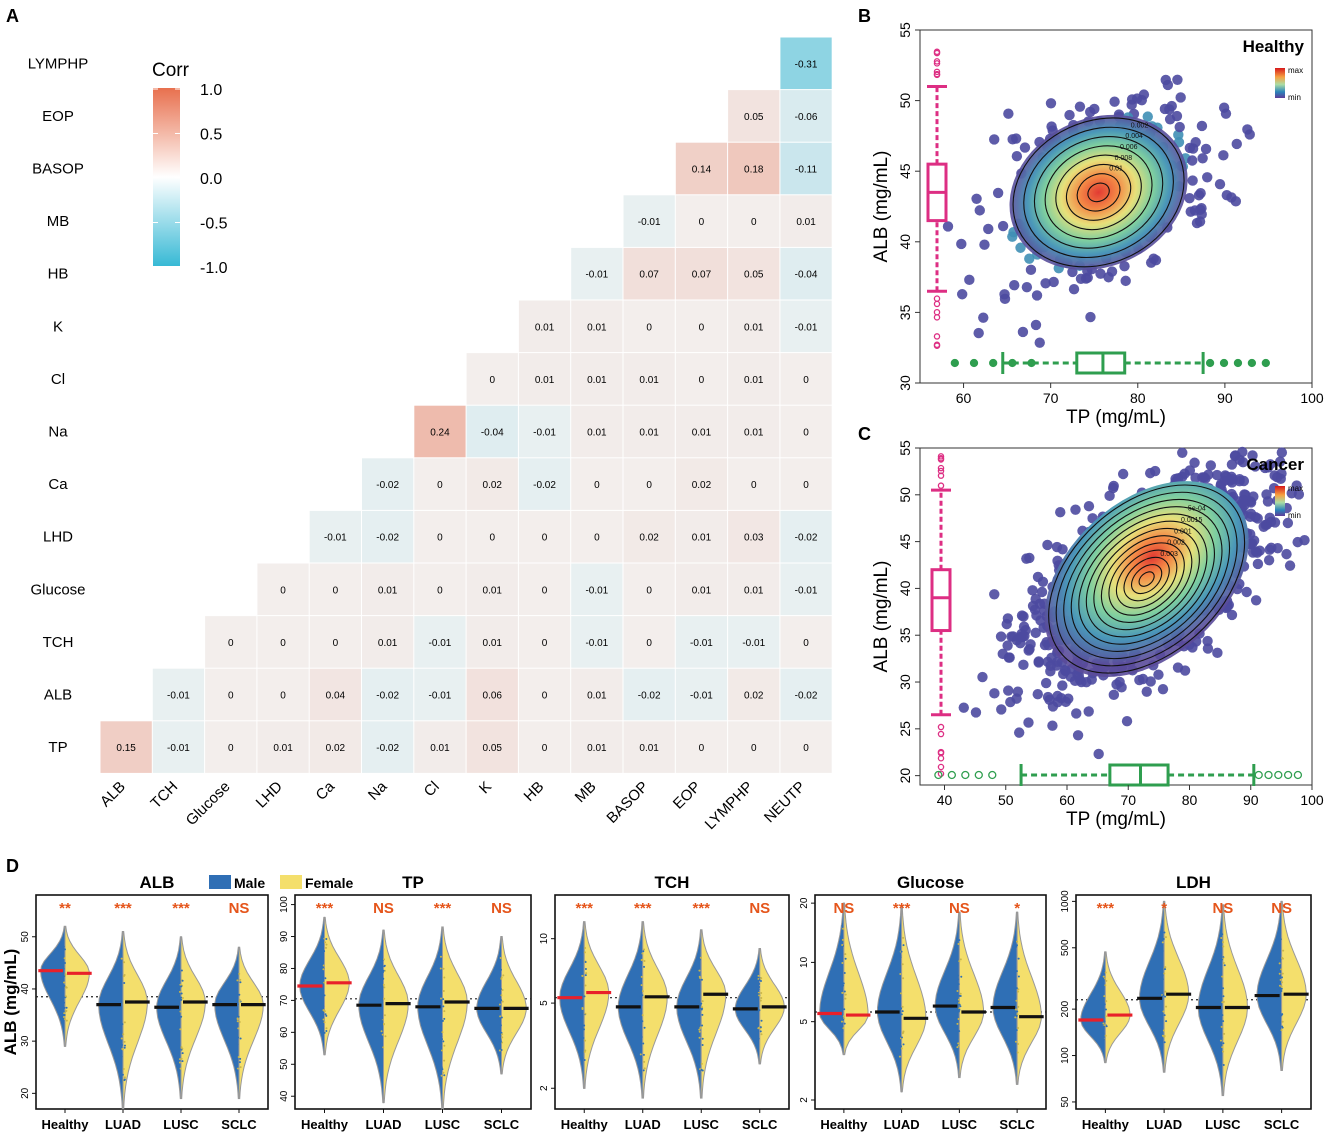 Image resolution: width=1325 pixels, height=1137 pixels. Describe the element at coordinates (754, 222) in the screenshot. I see `cell-value: 0` at that location.